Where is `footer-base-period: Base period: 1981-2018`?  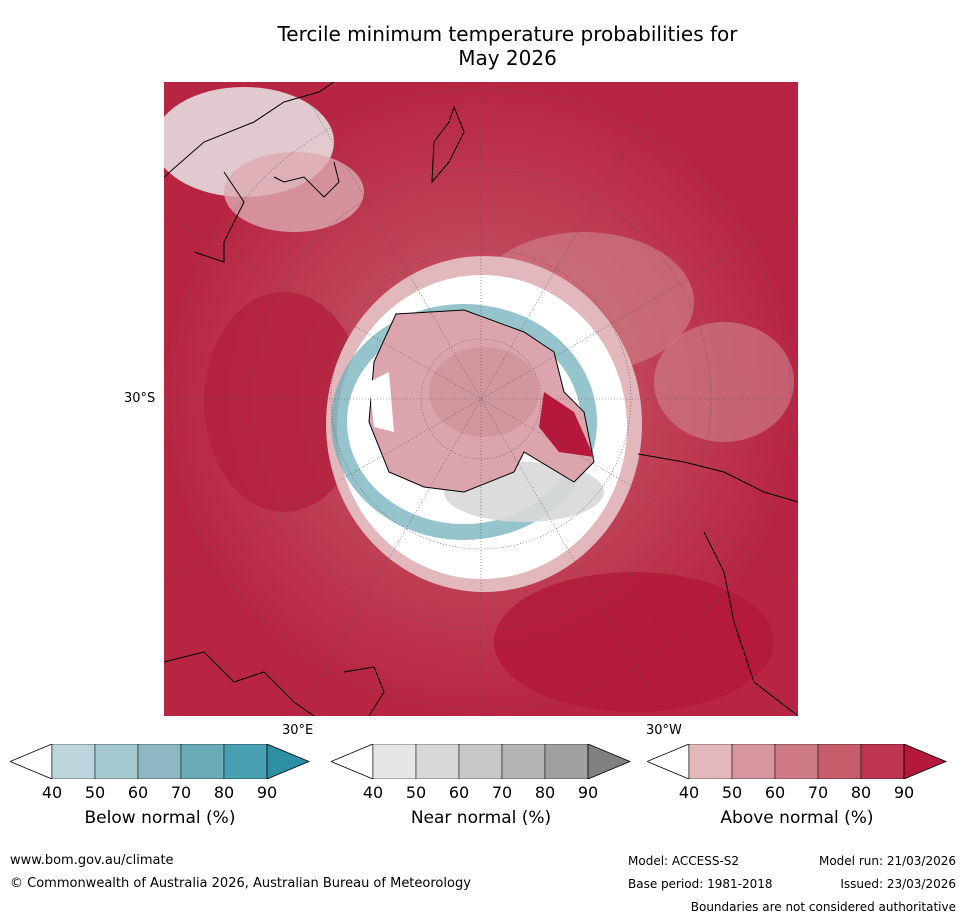
footer-base-period: Base period: 1981-2018 is located at coordinates (700, 884).